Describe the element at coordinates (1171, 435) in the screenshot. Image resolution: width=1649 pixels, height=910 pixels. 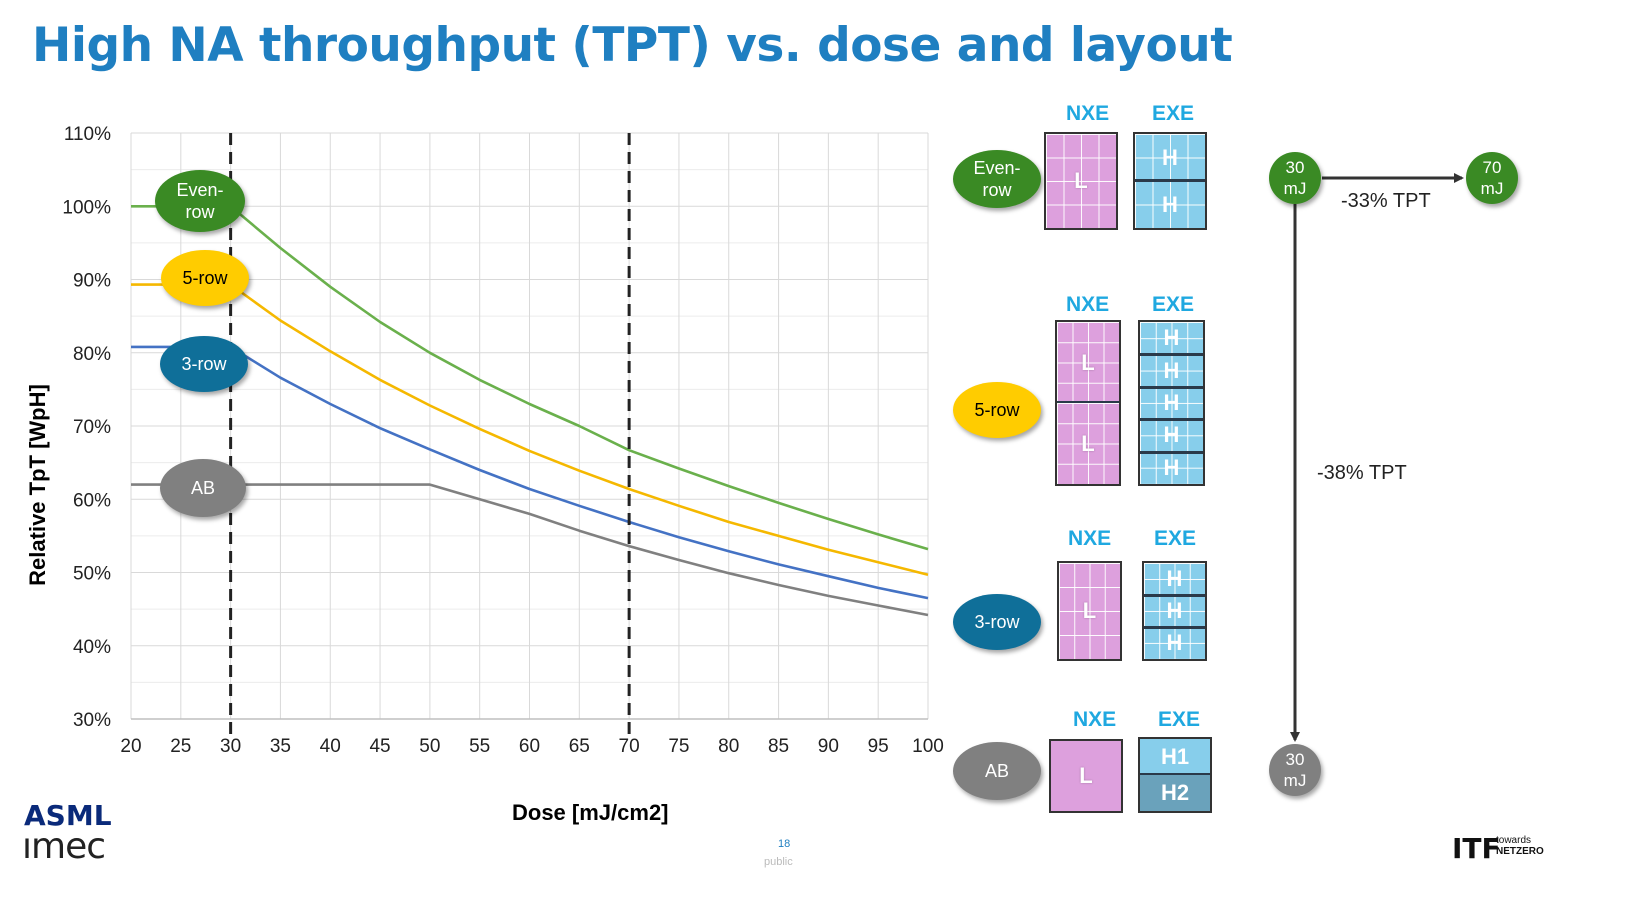
I see `exe-row-4: H` at that location.